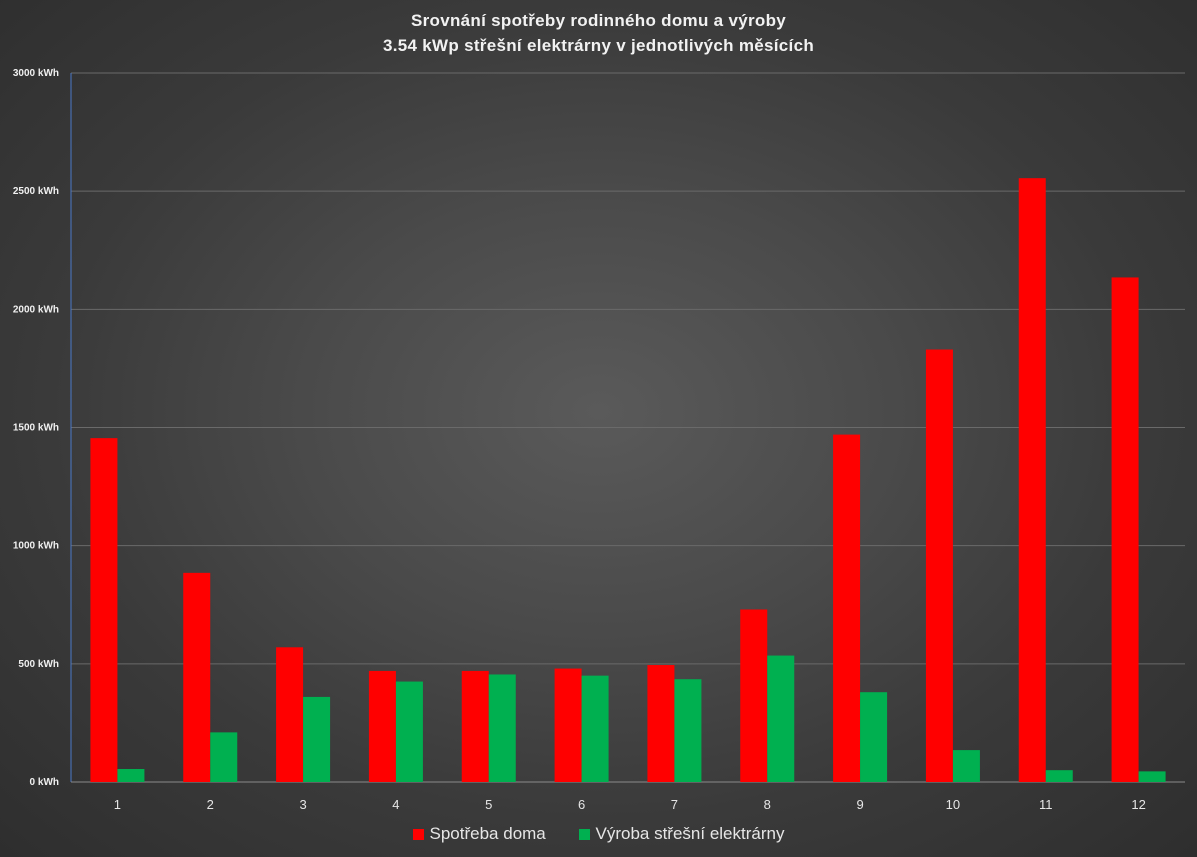 The height and width of the screenshot is (857, 1197). What do you see at coordinates (36, 191) in the screenshot?
I see `y-tick-label: 2500 kWh` at bounding box center [36, 191].